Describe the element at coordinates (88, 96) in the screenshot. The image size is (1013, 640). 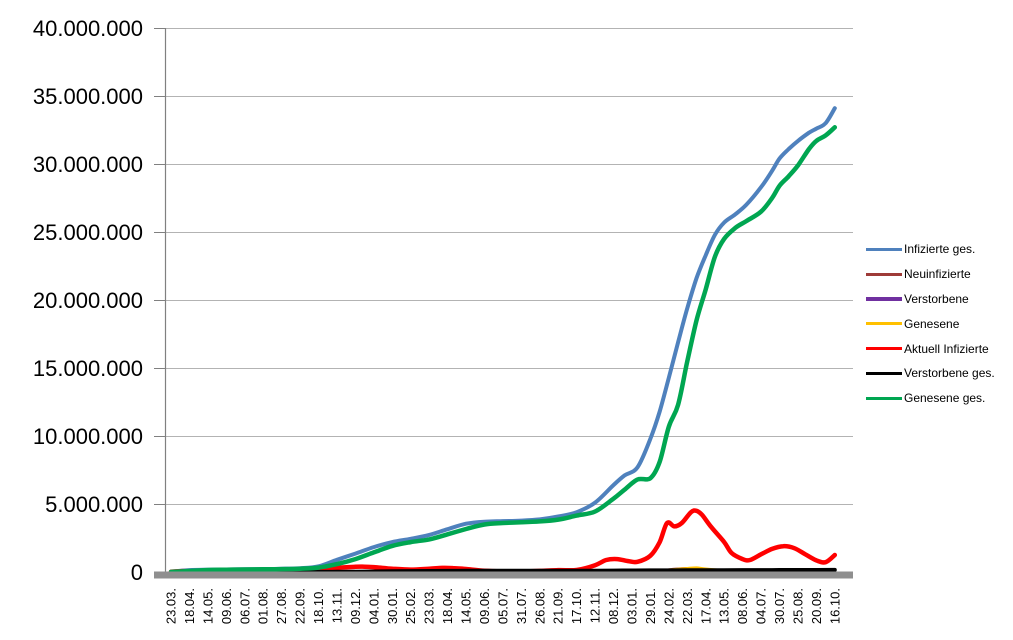
I see `y-axis-label: 35.000.000` at that location.